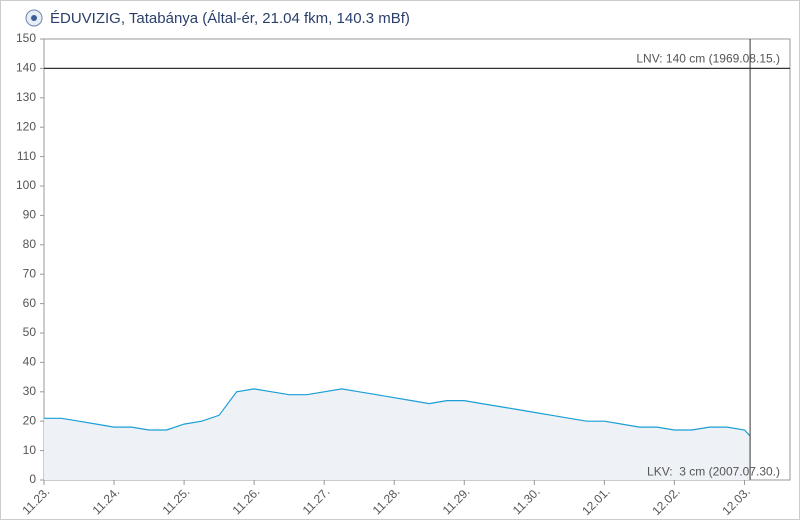  What do you see at coordinates (26, 126) in the screenshot?
I see `y-tick-label: 120` at bounding box center [26, 126].